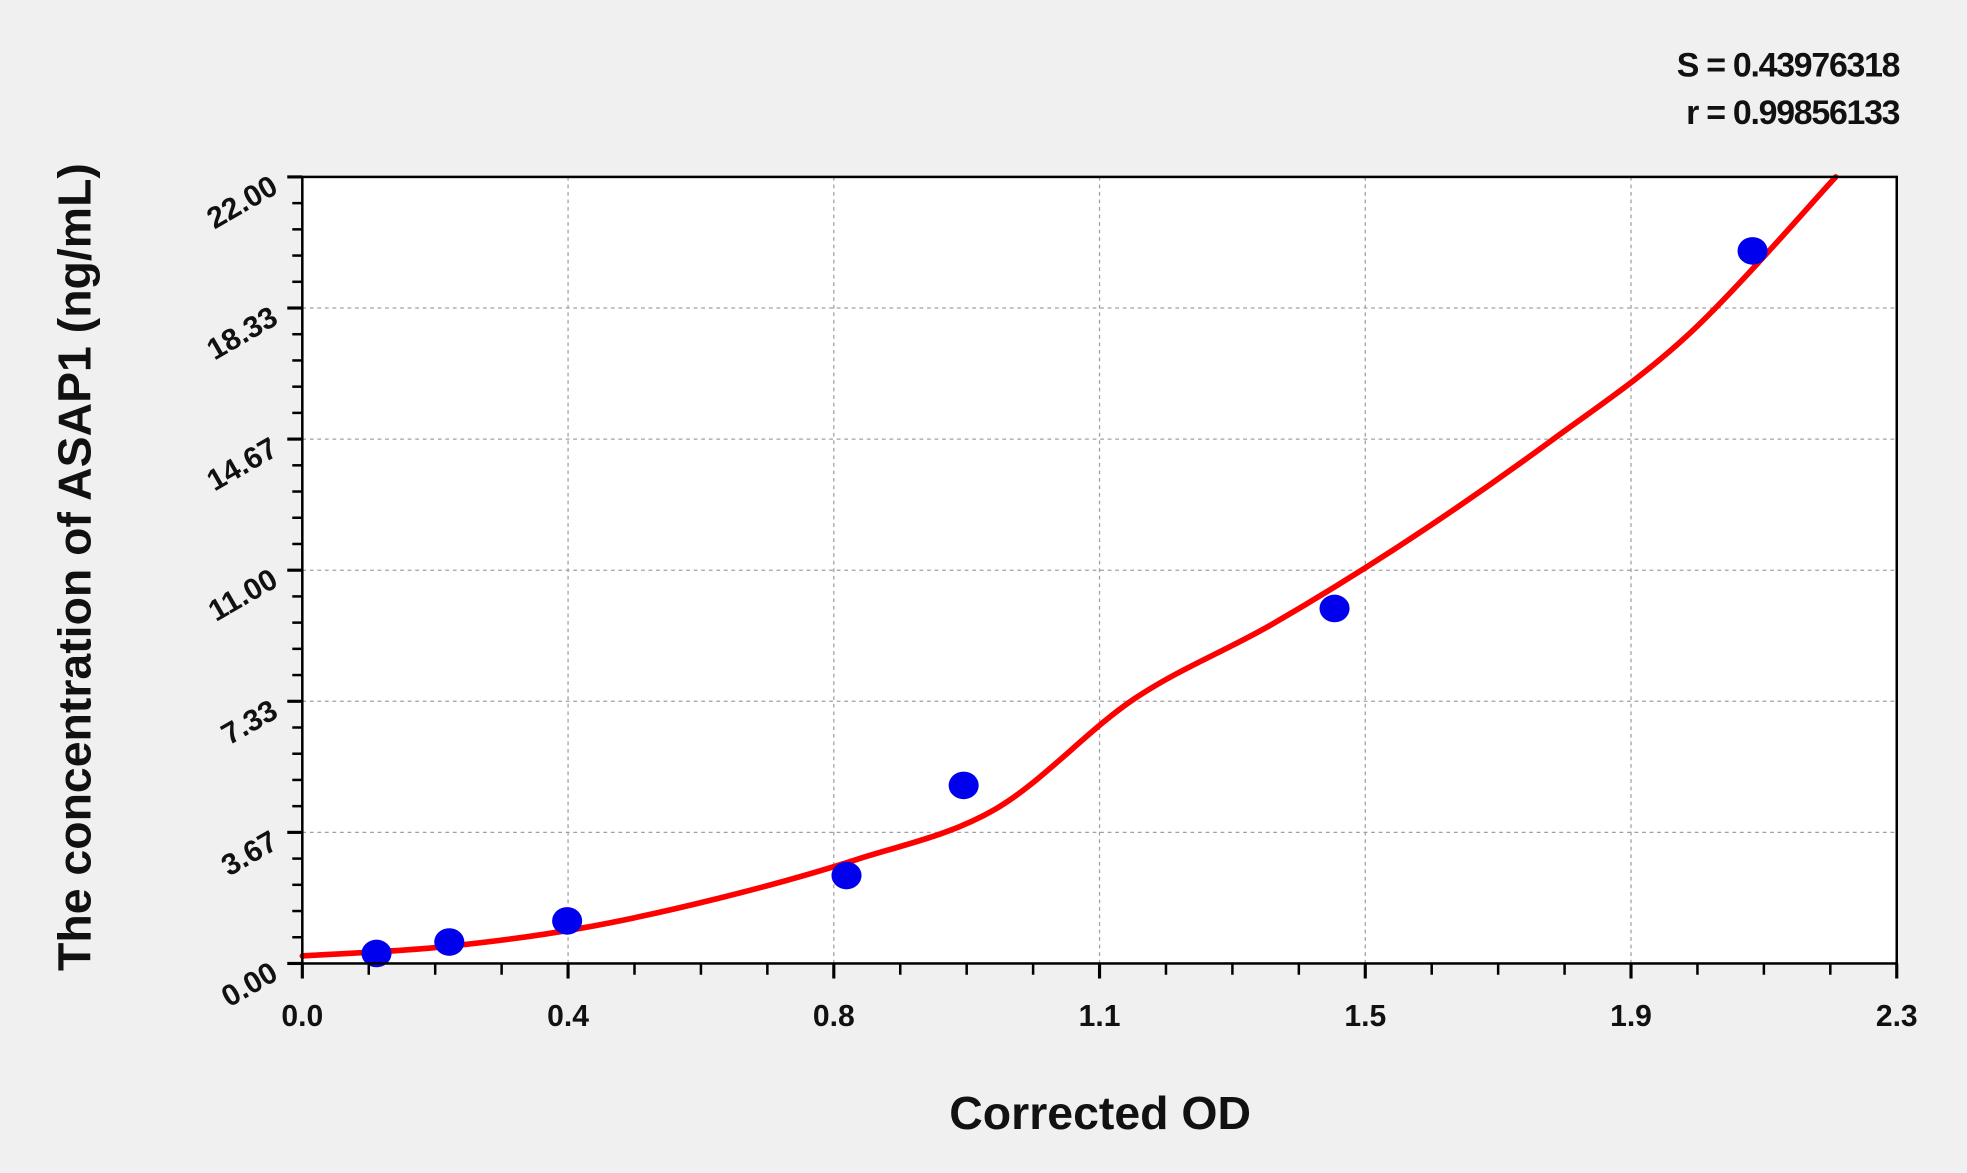 This screenshot has height=1173, width=1967. I want to click on x-tick-label: 0.0, so click(302, 1016).